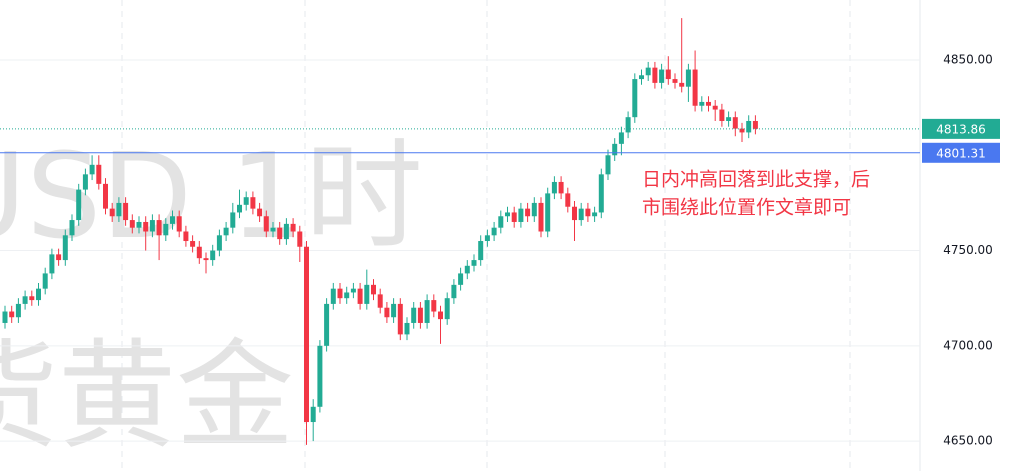 The height and width of the screenshot is (471, 1013). Describe the element at coordinates (968, 441) in the screenshot. I see `y-tick-label: 4650.00` at that location.